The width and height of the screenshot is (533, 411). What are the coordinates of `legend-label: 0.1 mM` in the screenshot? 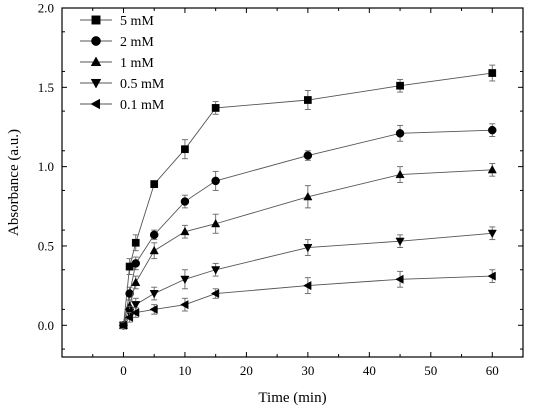 It's located at (142, 105).